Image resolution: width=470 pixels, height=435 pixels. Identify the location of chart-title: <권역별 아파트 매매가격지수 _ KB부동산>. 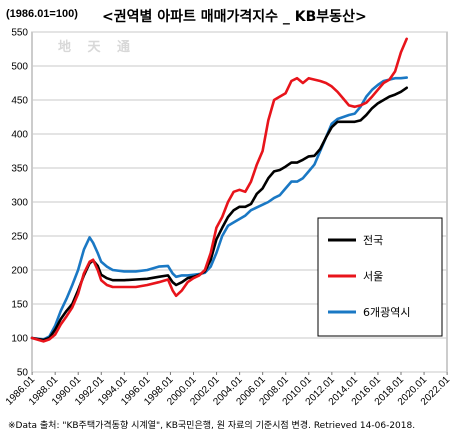
(234, 17).